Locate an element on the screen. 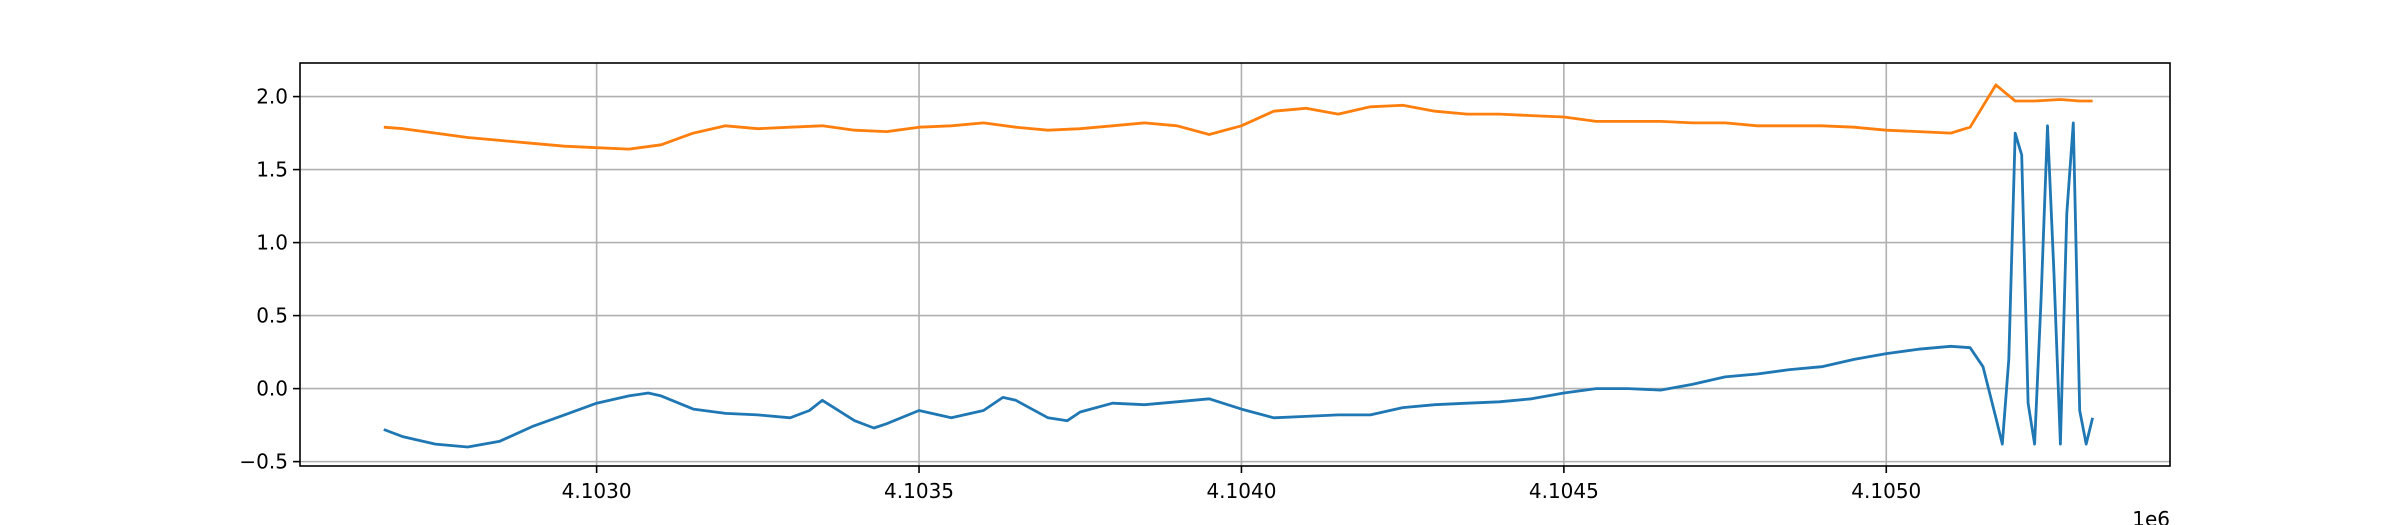 The image size is (2400, 525). x-tick-label: 4.1040 is located at coordinates (1241, 491).